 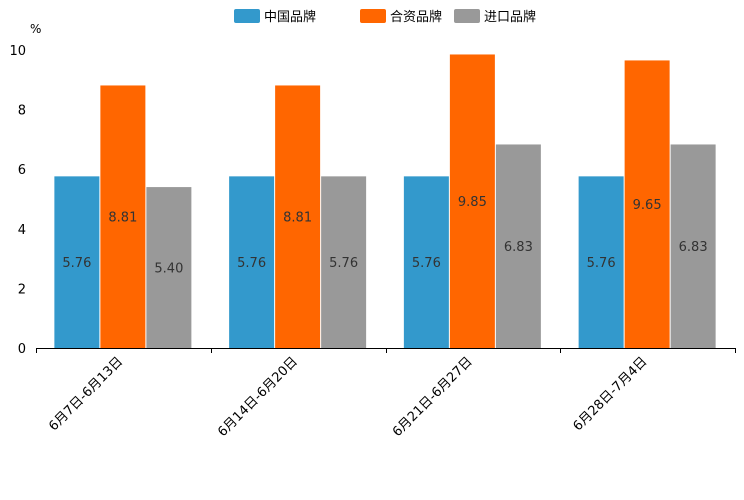 What do you see at coordinates (290, 17) in the screenshot?
I see `legend-label-1: 中国品牌` at bounding box center [290, 17].